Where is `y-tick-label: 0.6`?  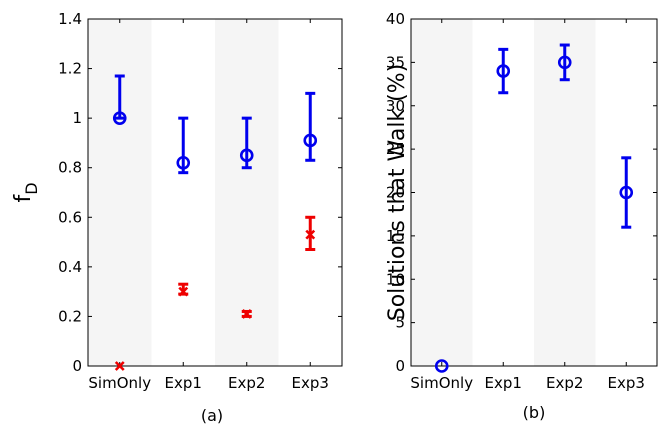 y-tick-label: 0.6 is located at coordinates (70, 217).